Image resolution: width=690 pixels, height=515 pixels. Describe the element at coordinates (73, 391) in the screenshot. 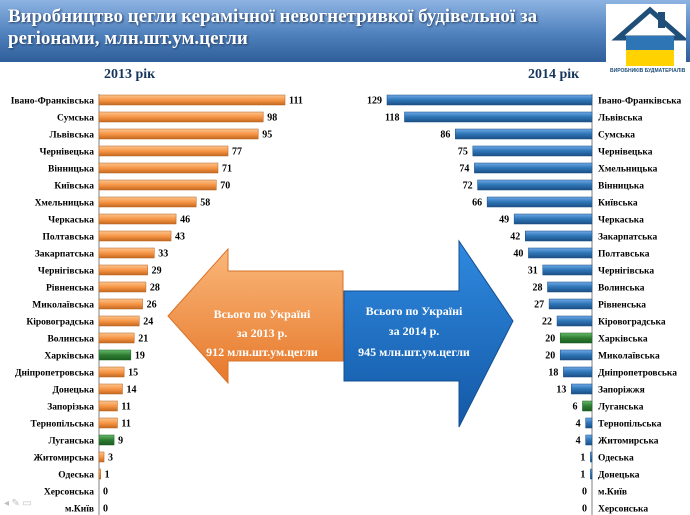

I see `category-label-2013: Донецька` at that location.